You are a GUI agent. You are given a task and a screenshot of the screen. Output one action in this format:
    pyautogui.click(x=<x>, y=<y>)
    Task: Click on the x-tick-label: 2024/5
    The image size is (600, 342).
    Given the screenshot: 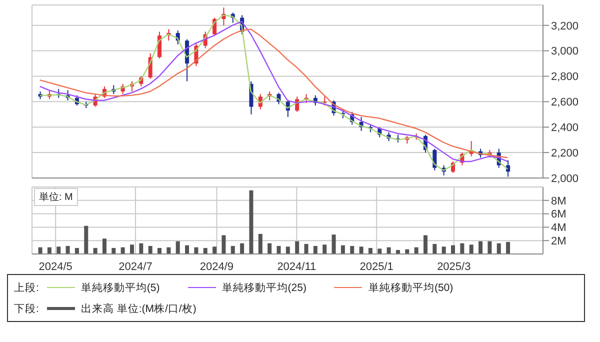 What is the action you would take?
    pyautogui.click(x=55, y=266)
    